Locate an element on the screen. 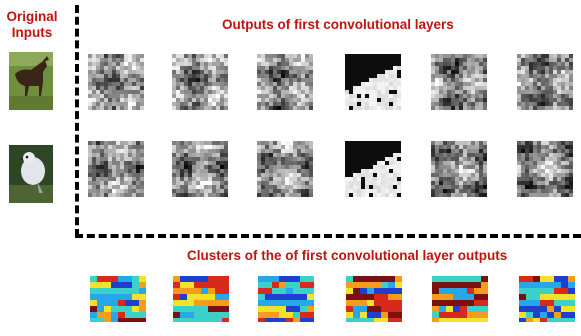  feature-map-r1-c6 is located at coordinates (545, 82).